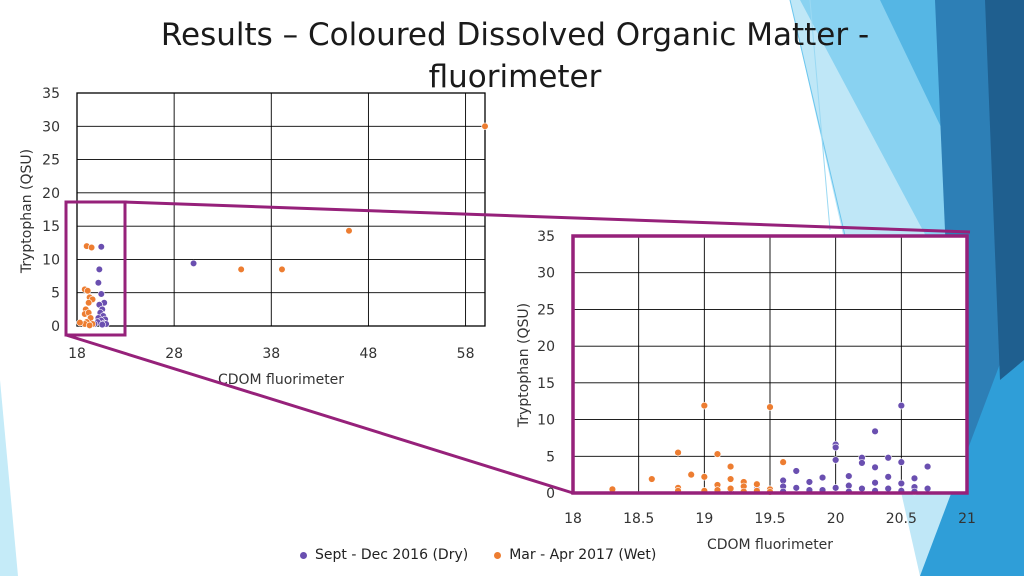  Describe the element at coordinates (573, 519) in the screenshot. I see `x-tick-label: 18` at that location.